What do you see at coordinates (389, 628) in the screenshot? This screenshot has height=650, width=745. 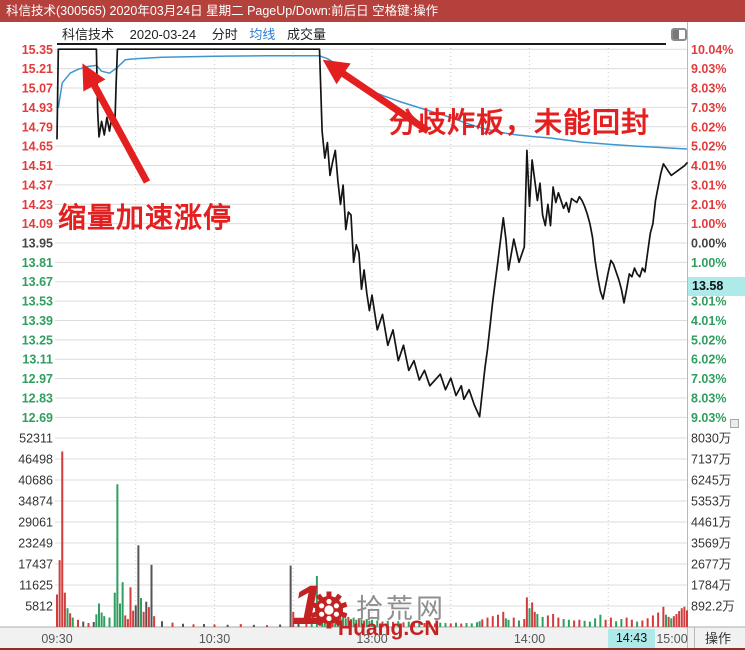 I see `watermark-site-domain: Huang.CN` at bounding box center [389, 628].